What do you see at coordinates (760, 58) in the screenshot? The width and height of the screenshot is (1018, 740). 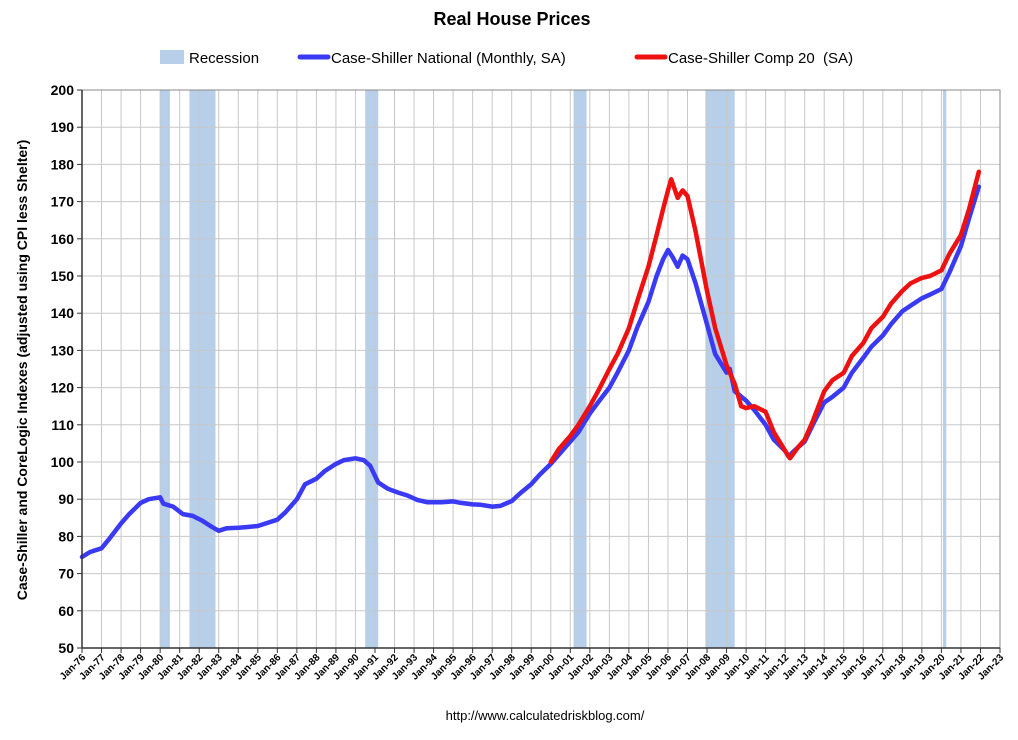 I see `legend-label-comp20: Case-Shiller Comp 20 (SA)` at bounding box center [760, 58].